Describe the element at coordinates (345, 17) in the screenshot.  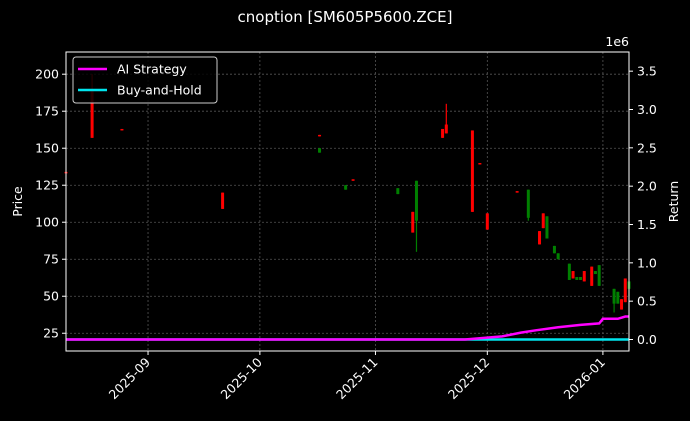
I see `chart-title: cnoption [SM605P5600.ZCE]` at that location.